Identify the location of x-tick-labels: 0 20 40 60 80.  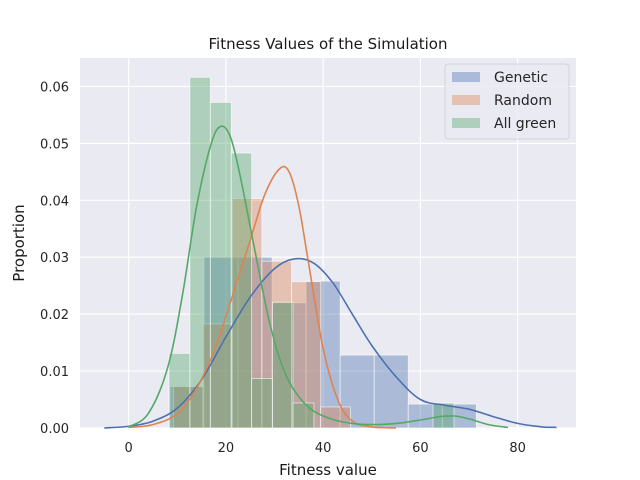
(324, 448).